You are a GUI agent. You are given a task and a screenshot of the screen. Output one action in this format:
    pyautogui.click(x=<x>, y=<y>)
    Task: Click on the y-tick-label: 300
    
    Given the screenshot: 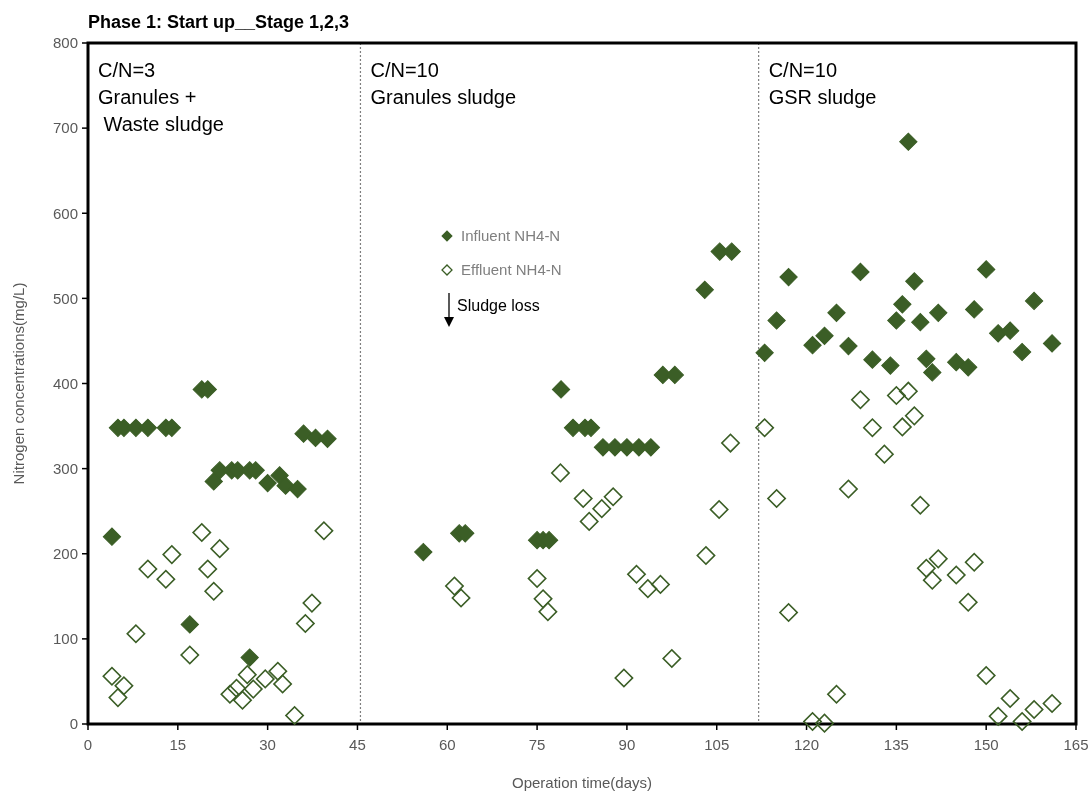 What is the action you would take?
    pyautogui.click(x=65, y=468)
    